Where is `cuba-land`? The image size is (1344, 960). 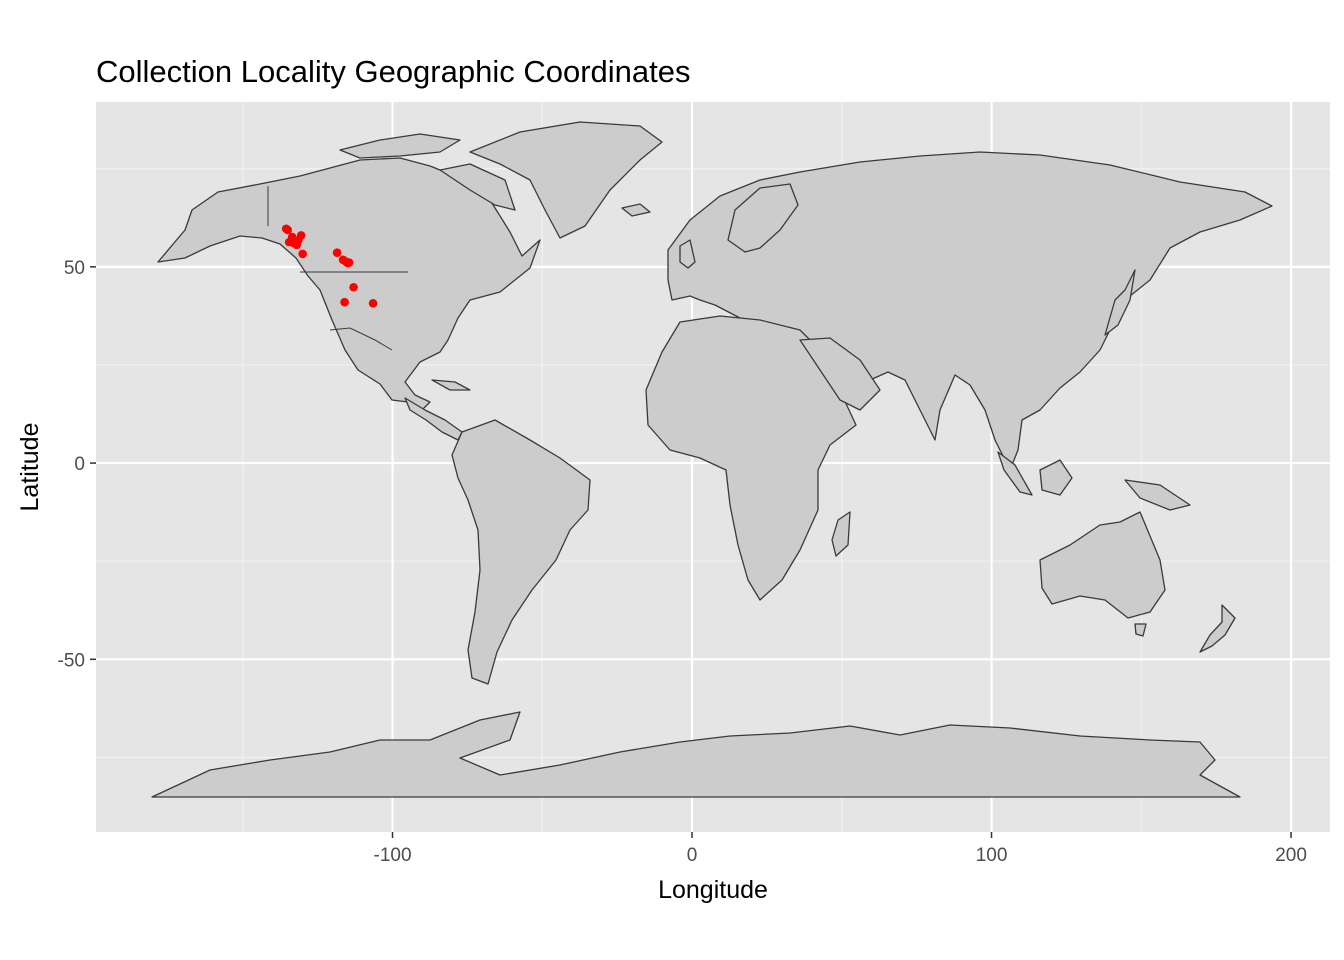
cuba-land is located at coordinates (451, 385).